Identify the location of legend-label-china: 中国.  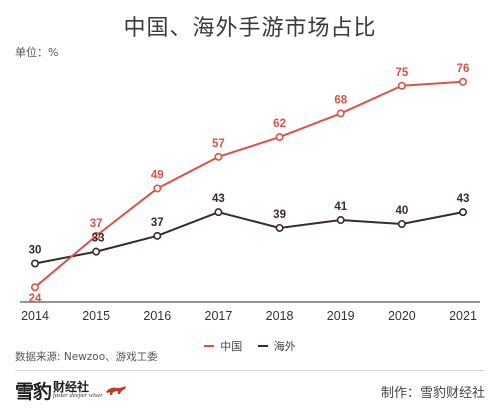
(231, 346).